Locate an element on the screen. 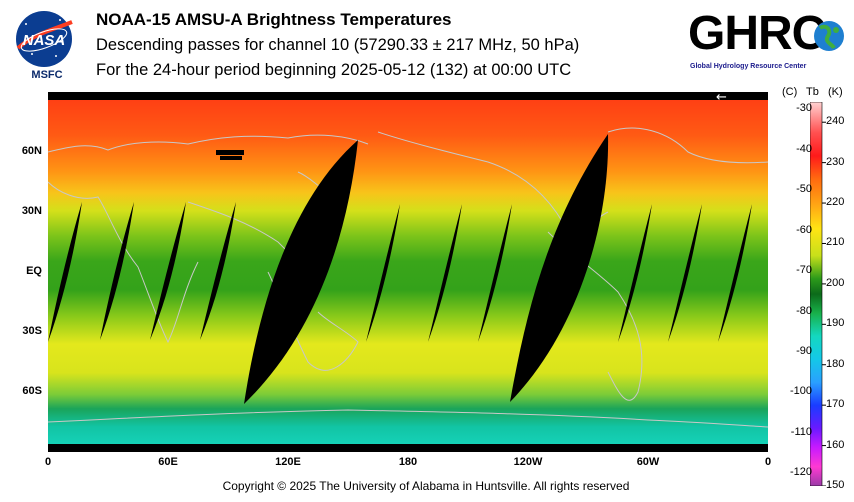 The image size is (854, 502). colorbar-tb-header: Tb is located at coordinates (812, 92).